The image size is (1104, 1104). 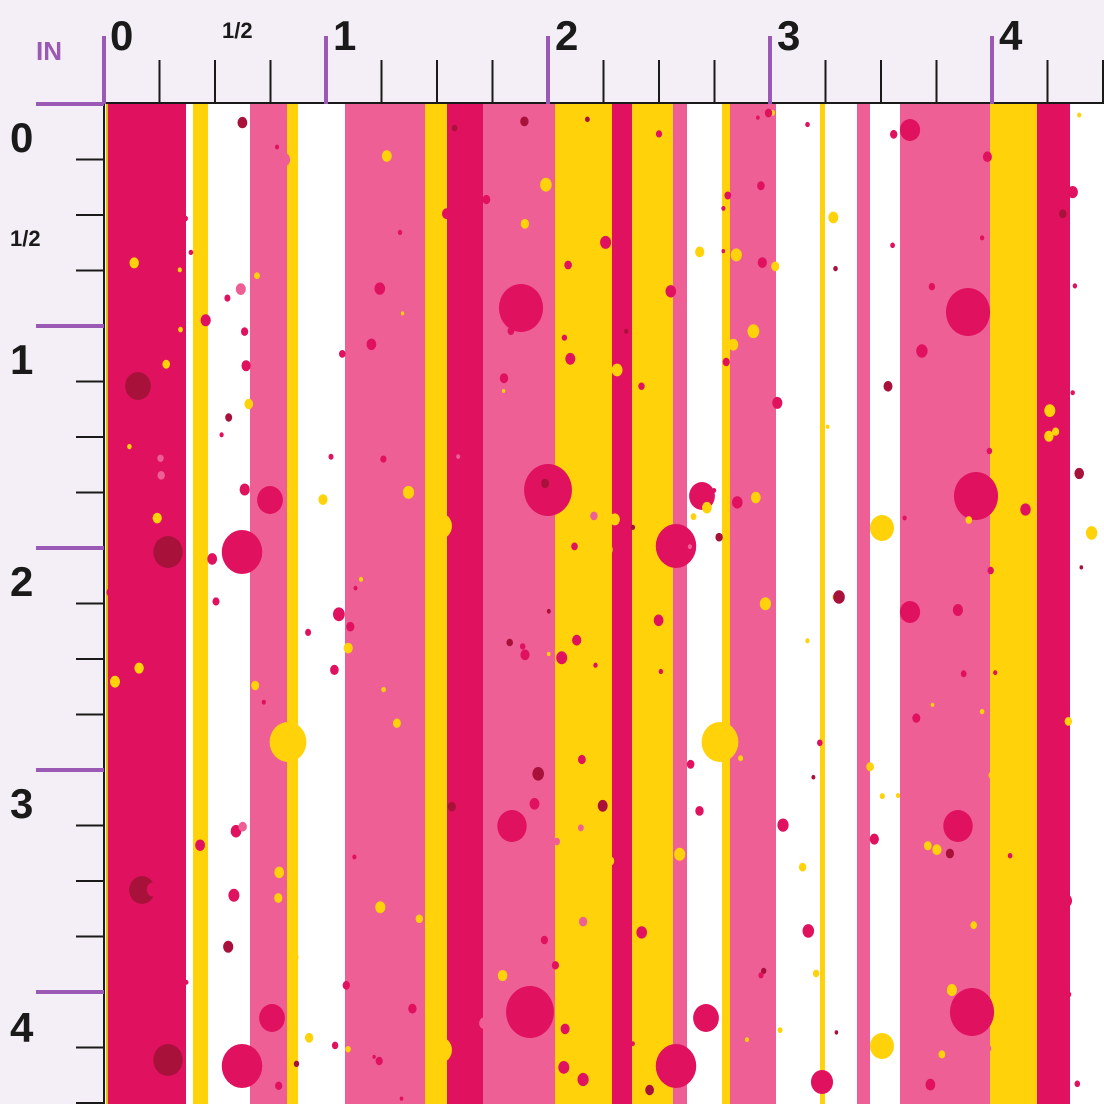 What do you see at coordinates (567, 35) in the screenshot?
I see `top-label-2: 2` at bounding box center [567, 35].